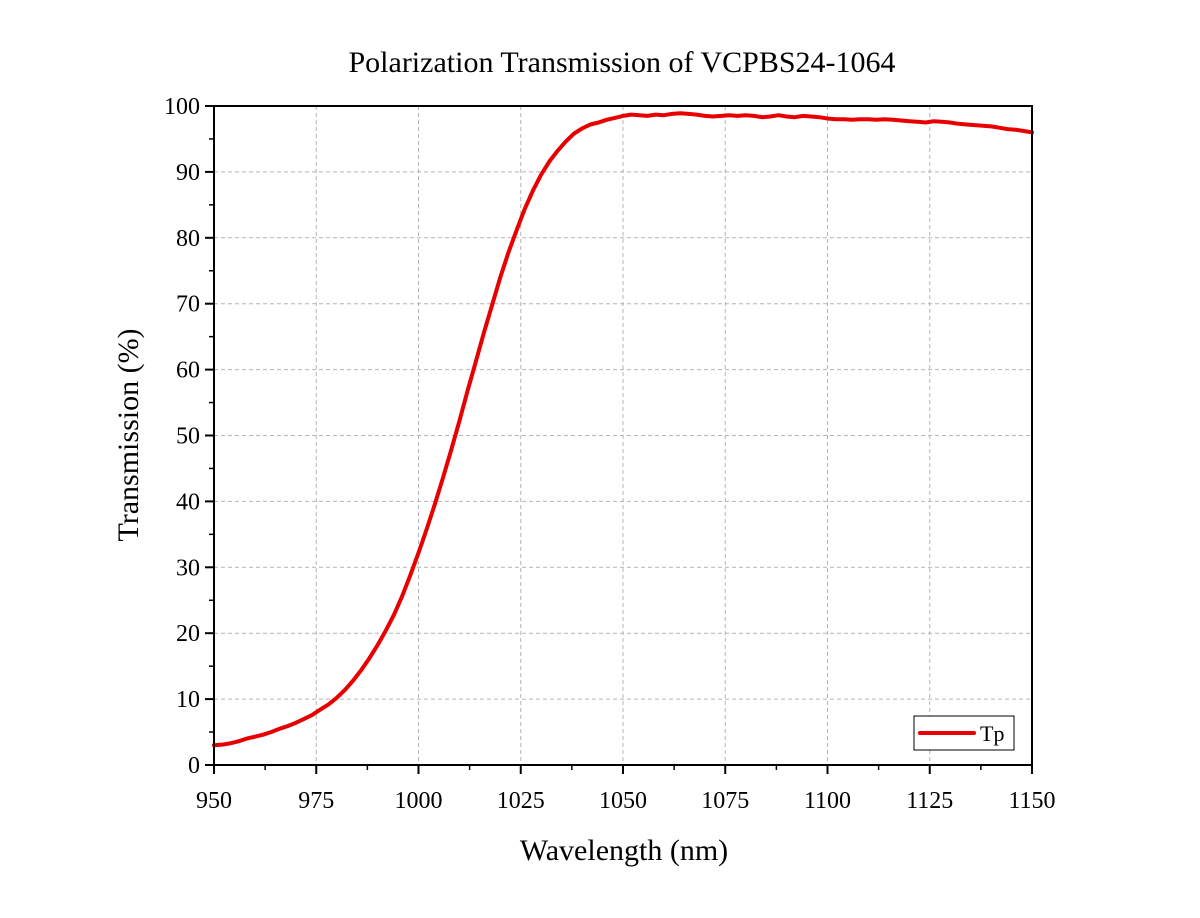  Describe the element at coordinates (214, 801) in the screenshot. I see `x-tick-label: 950` at that location.